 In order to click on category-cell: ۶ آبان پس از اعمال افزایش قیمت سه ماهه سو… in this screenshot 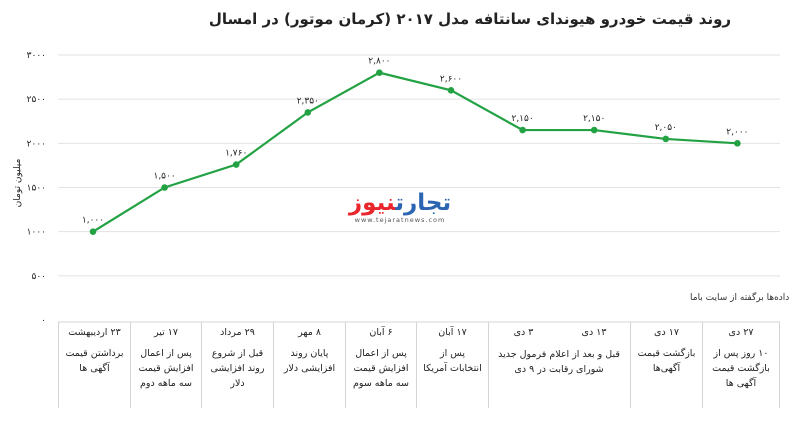, I will do `click(380, 365)`.